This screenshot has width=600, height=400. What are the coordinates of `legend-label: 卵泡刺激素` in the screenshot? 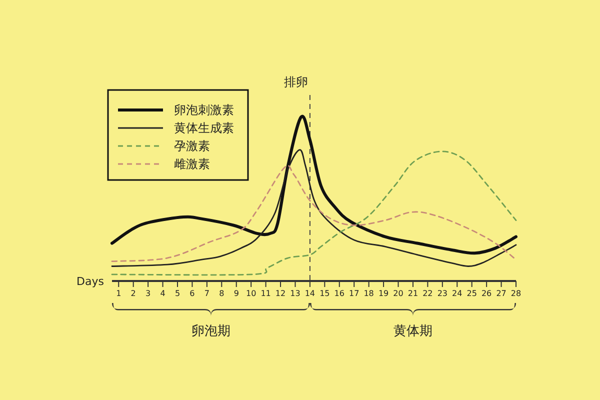 It's located at (204, 110).